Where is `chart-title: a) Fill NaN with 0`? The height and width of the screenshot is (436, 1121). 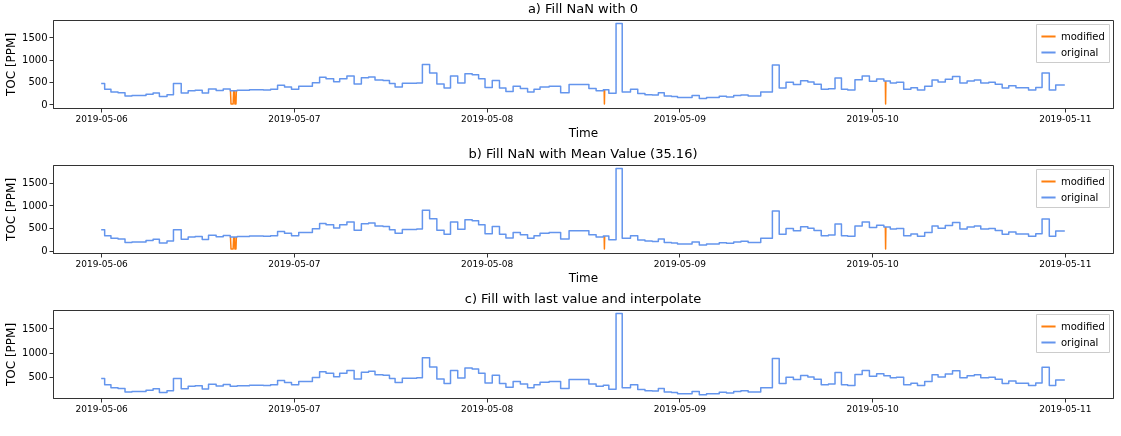 chart-title: a) Fill NaN with 0 is located at coordinates (583, 8).